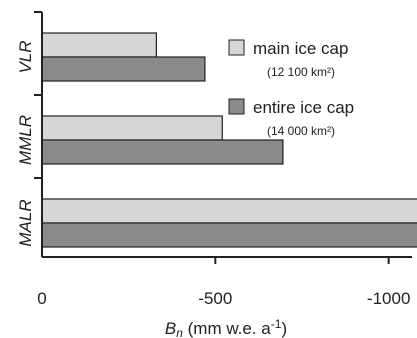  What do you see at coordinates (99, 45) in the screenshot?
I see `bar-vlr-main` at bounding box center [99, 45].